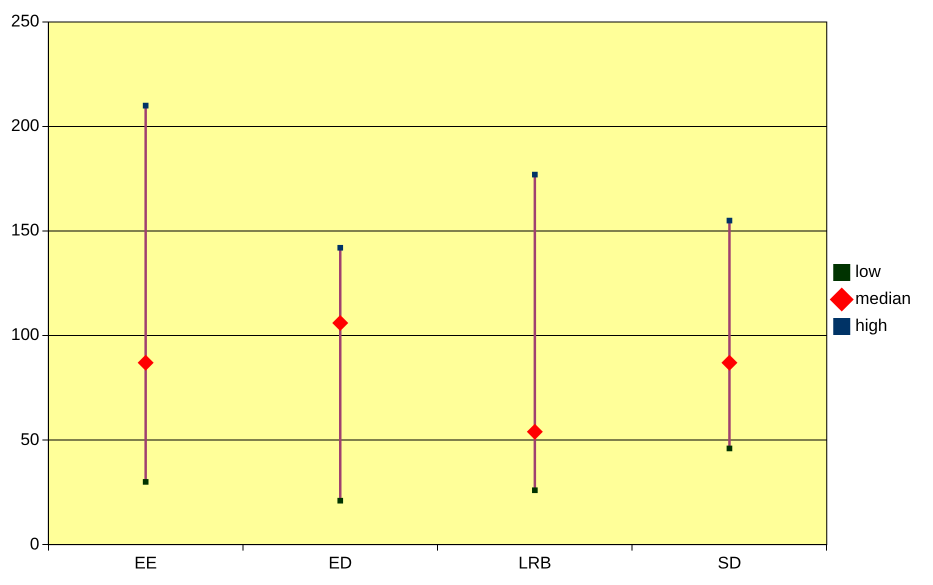 This screenshot has width=933, height=585. What do you see at coordinates (340, 562) in the screenshot?
I see `x-tick-label: ED` at bounding box center [340, 562].